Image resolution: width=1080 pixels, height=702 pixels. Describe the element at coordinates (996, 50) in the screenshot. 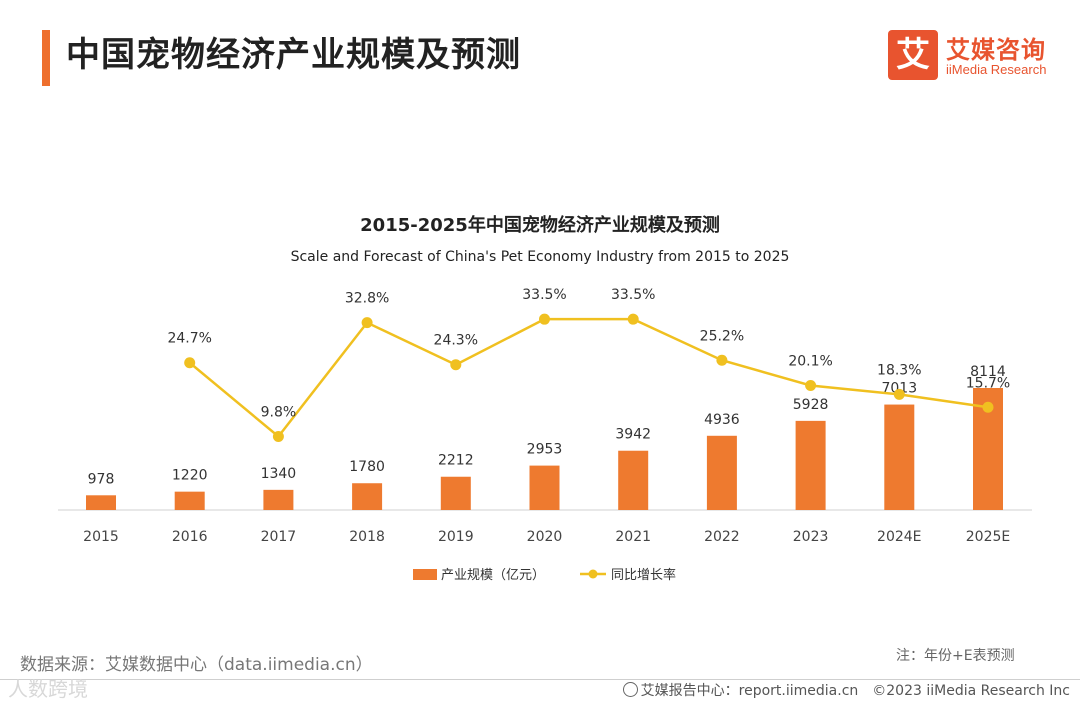

I see `logo-name-cn: 艾媒咨询` at that location.